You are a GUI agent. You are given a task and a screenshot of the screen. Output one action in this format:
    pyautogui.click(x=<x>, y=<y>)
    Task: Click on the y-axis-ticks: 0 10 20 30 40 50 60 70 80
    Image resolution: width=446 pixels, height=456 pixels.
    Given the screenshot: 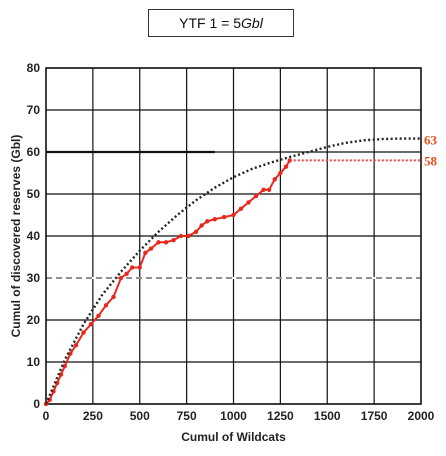 What is the action you would take?
    pyautogui.click(x=34, y=236)
    